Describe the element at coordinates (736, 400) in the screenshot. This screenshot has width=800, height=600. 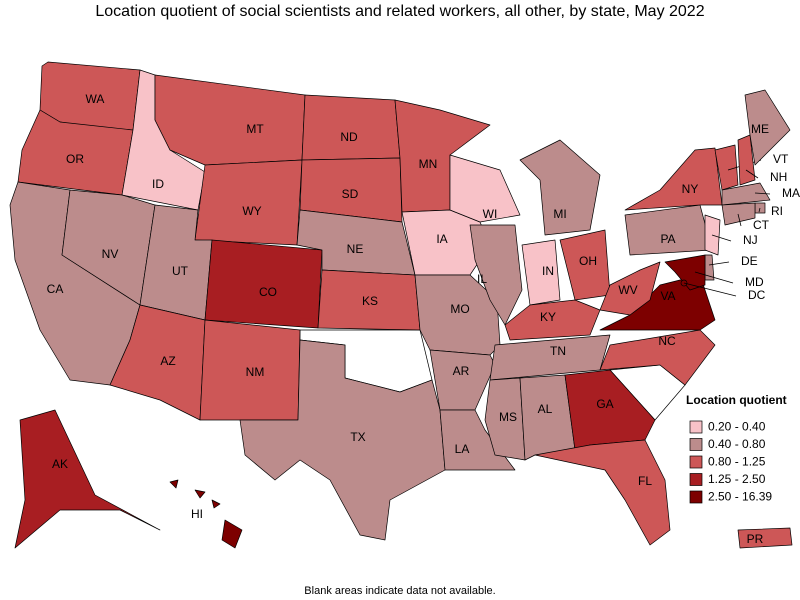
I see `legend-title: Location quotient` at that location.